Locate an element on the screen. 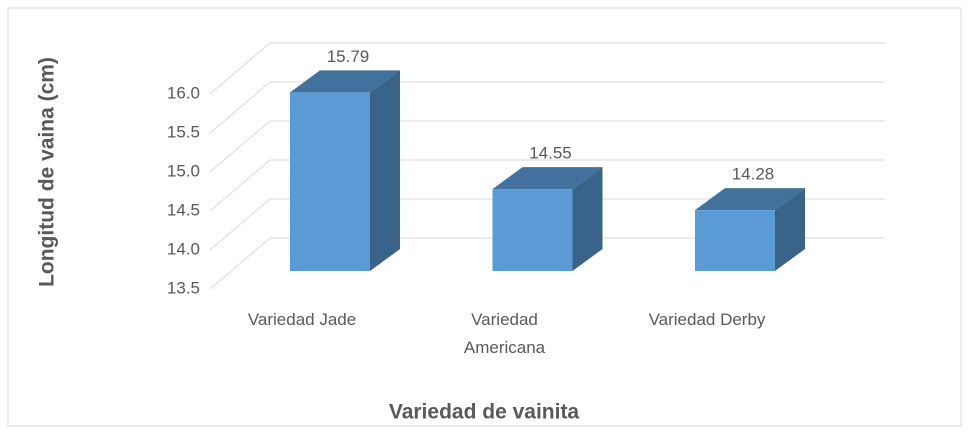 The height and width of the screenshot is (432, 968). x-tick-label: Variedad Derby is located at coordinates (707, 319).